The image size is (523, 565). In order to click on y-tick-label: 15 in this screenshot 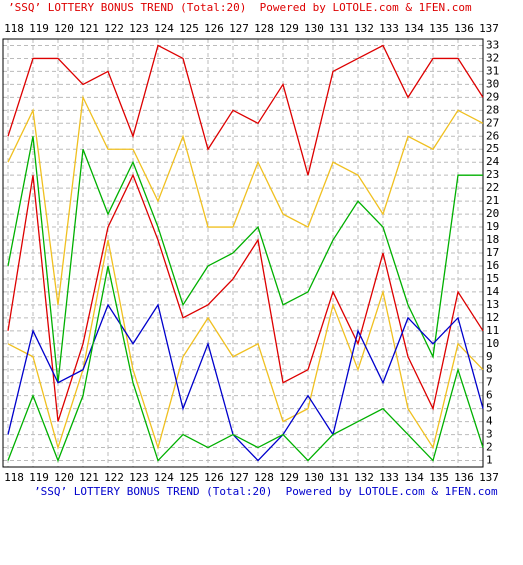, I will do `click(492, 278)`.